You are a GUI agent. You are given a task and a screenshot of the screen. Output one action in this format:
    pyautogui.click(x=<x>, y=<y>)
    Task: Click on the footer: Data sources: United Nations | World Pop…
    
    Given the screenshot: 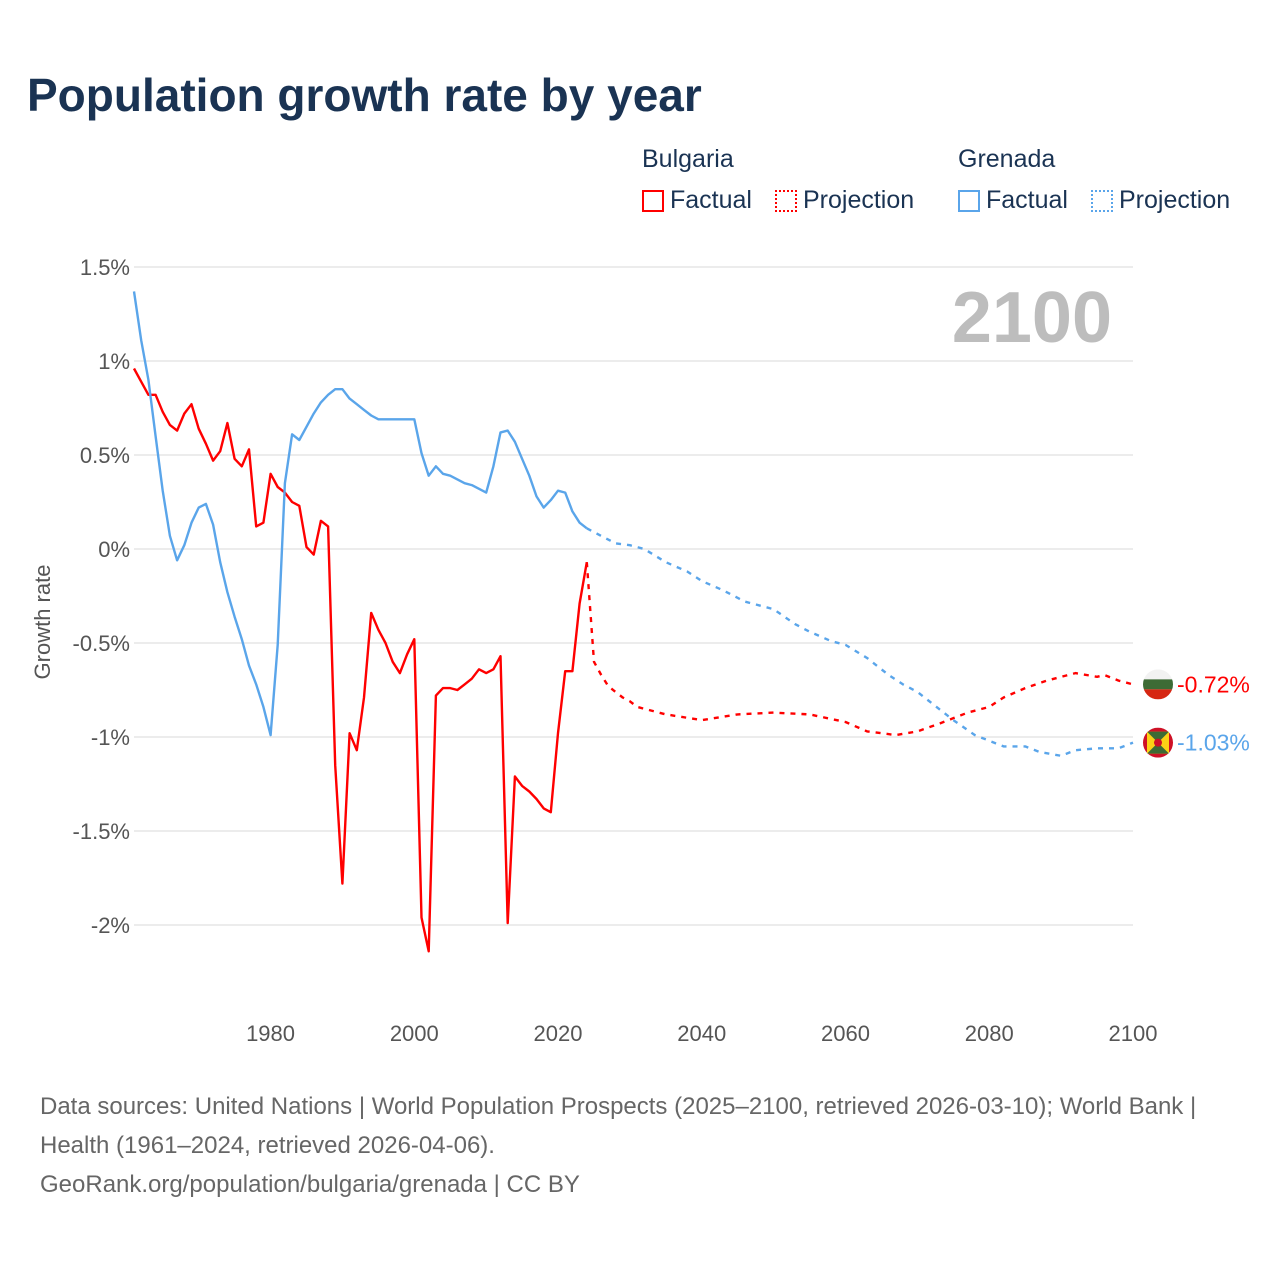 What is the action you would take?
    pyautogui.click(x=640, y=1145)
    